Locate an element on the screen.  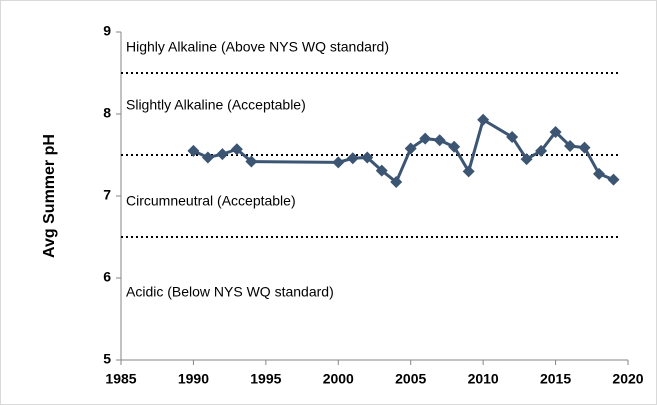
x-tick-label: 1985 is located at coordinates (120, 379).